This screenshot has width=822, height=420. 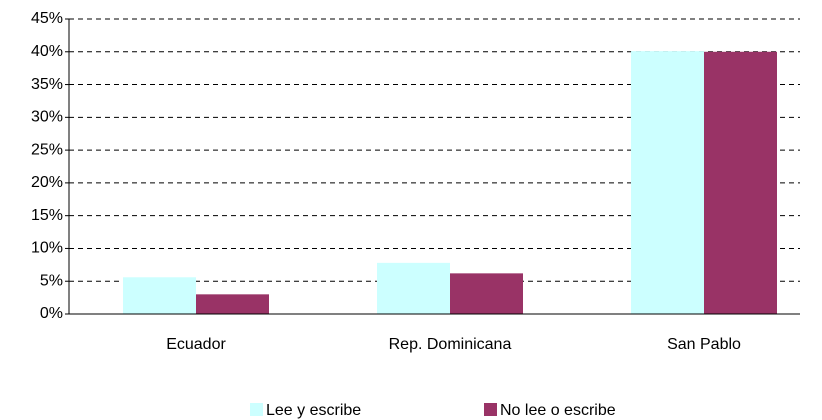 What do you see at coordinates (47, 215) in the screenshot?
I see `y-tick-label: 15%` at bounding box center [47, 215].